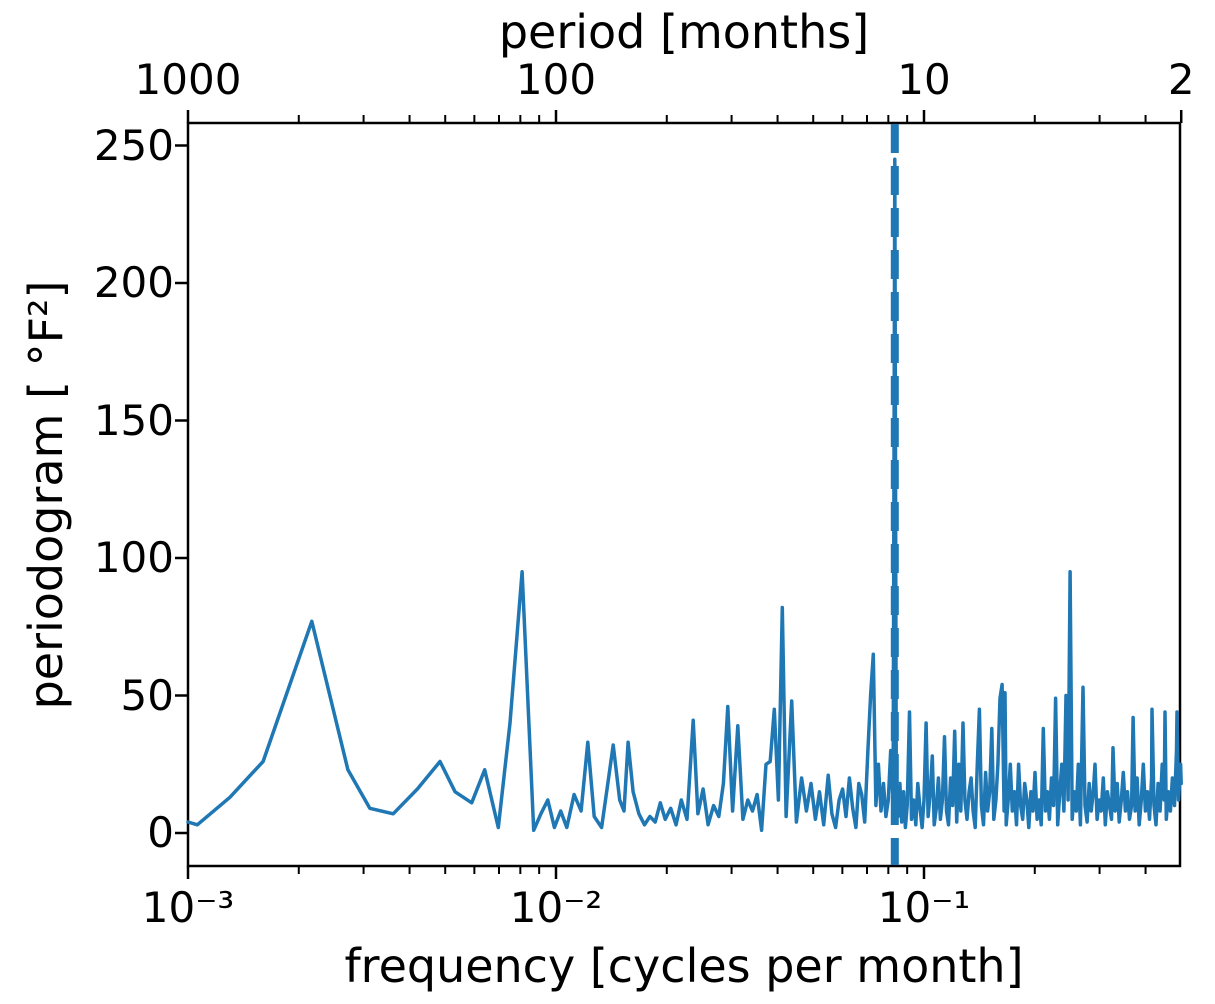 The image size is (1215, 1004). Describe the element at coordinates (133, 420) in the screenshot. I see `y-tick-label-150: 150` at that location.